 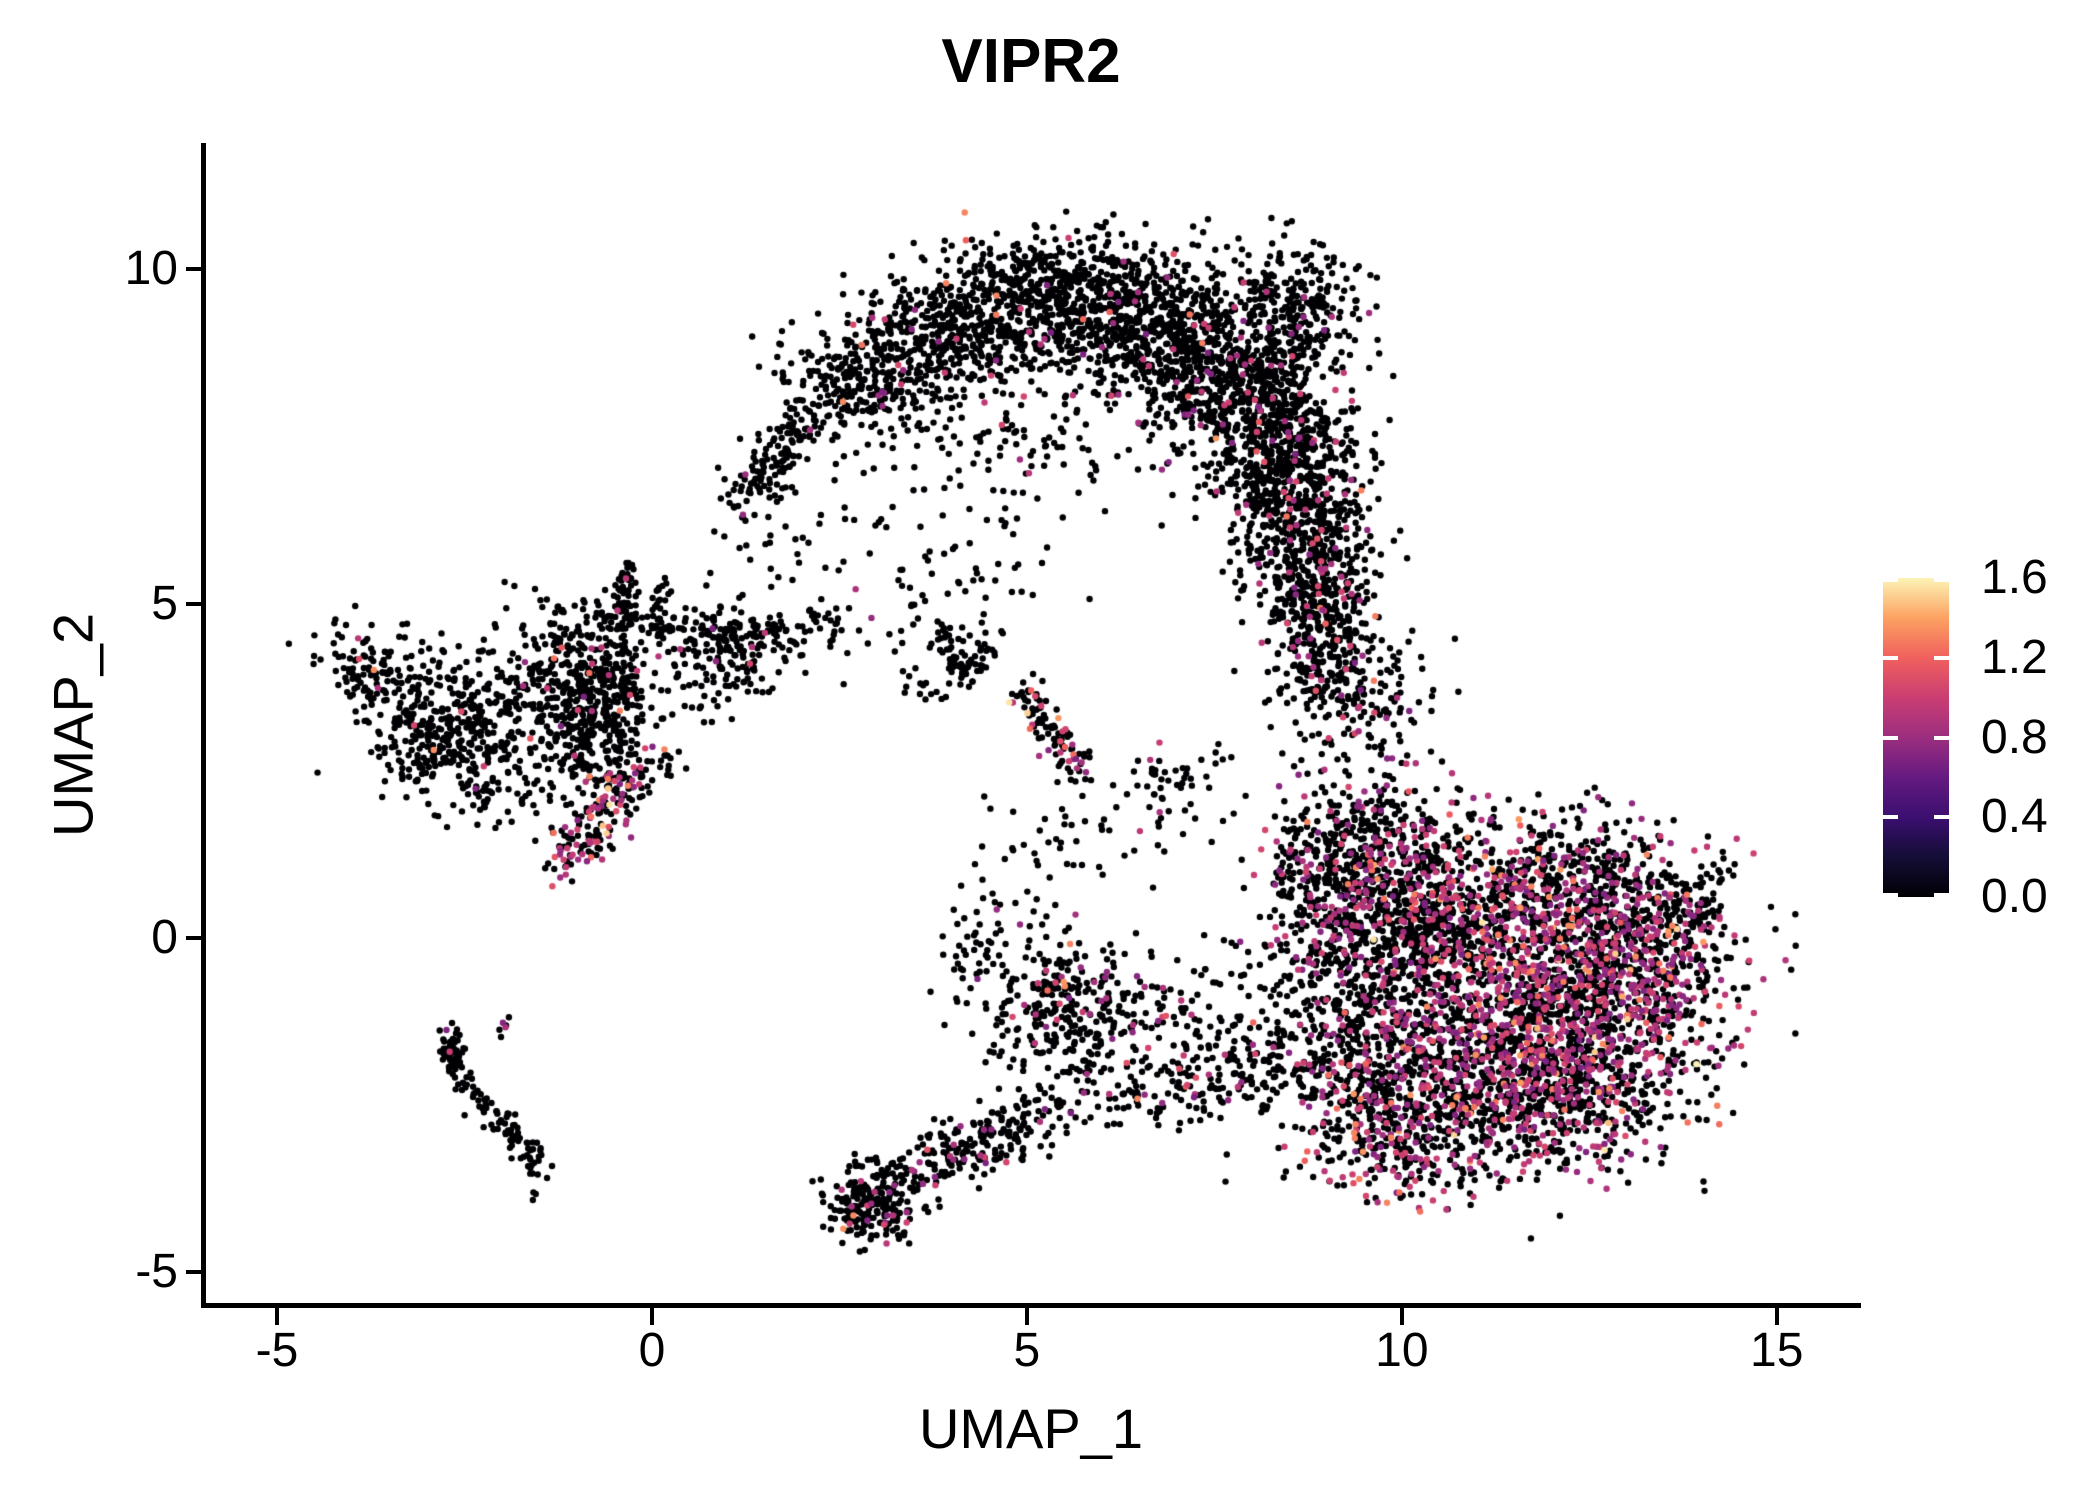 What do you see at coordinates (2014, 817) in the screenshot?
I see `colorbar-tick-label: 0.4` at bounding box center [2014, 817].